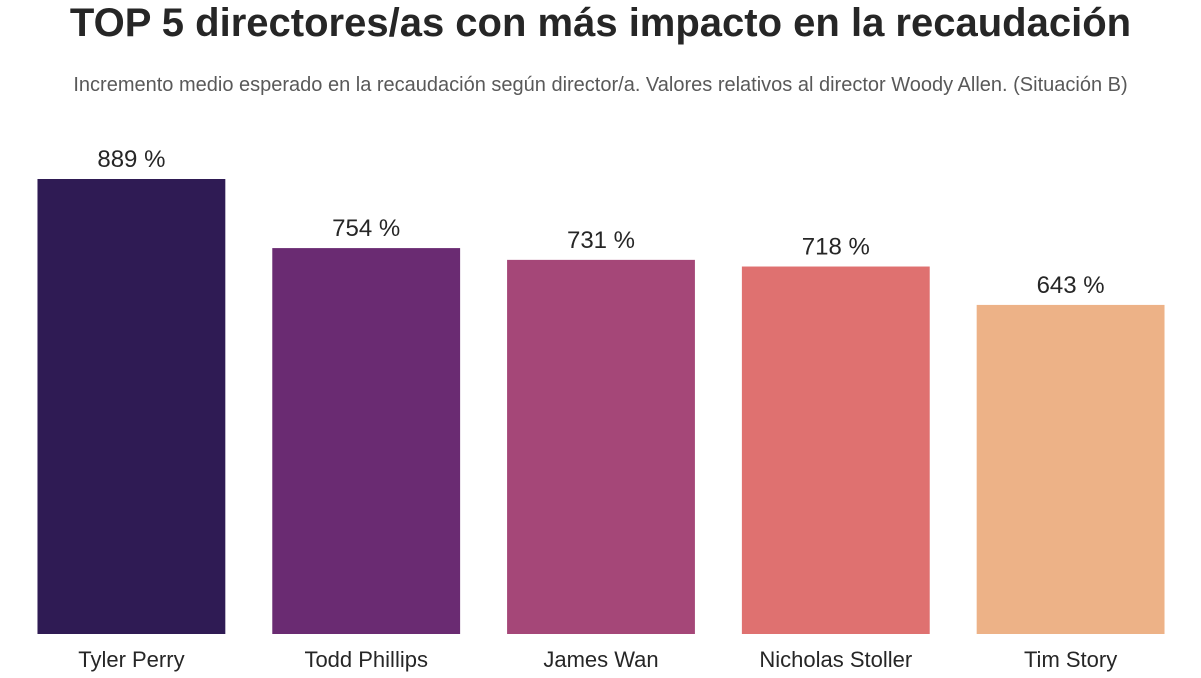  Describe the element at coordinates (835, 659) in the screenshot. I see `x-tick-label: Nicholas Stoller` at that location.